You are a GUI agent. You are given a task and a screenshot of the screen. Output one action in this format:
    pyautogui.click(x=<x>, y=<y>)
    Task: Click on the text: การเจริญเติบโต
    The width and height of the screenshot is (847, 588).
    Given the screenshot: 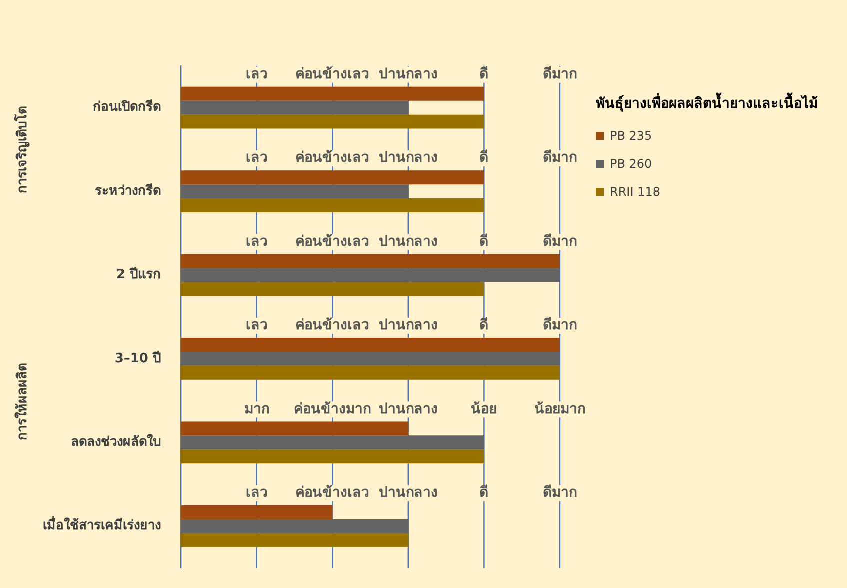 What is the action you would take?
    pyautogui.click(x=22, y=150)
    